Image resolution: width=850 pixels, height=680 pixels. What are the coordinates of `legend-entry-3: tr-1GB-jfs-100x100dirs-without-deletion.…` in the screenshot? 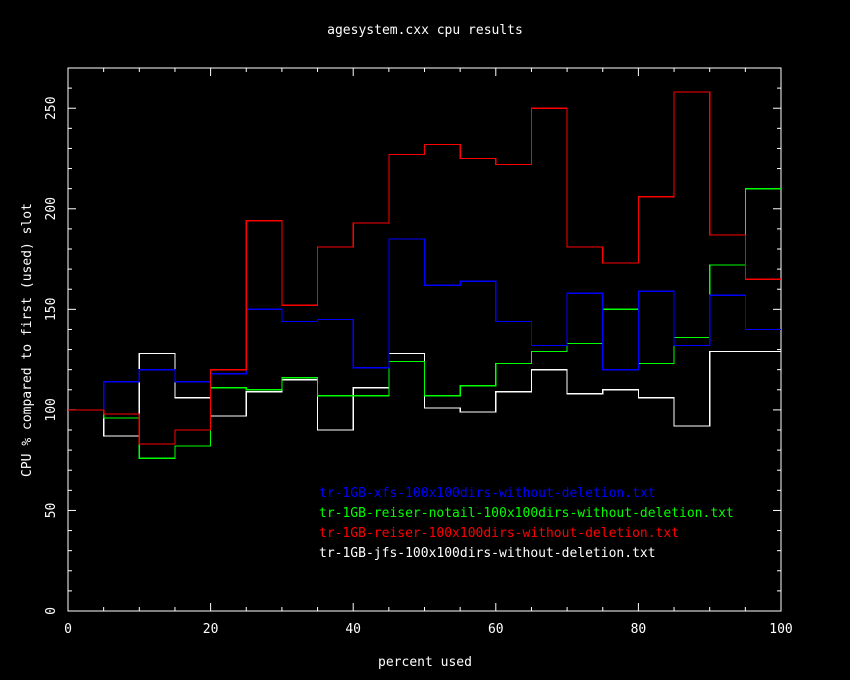 It's located at (487, 553).